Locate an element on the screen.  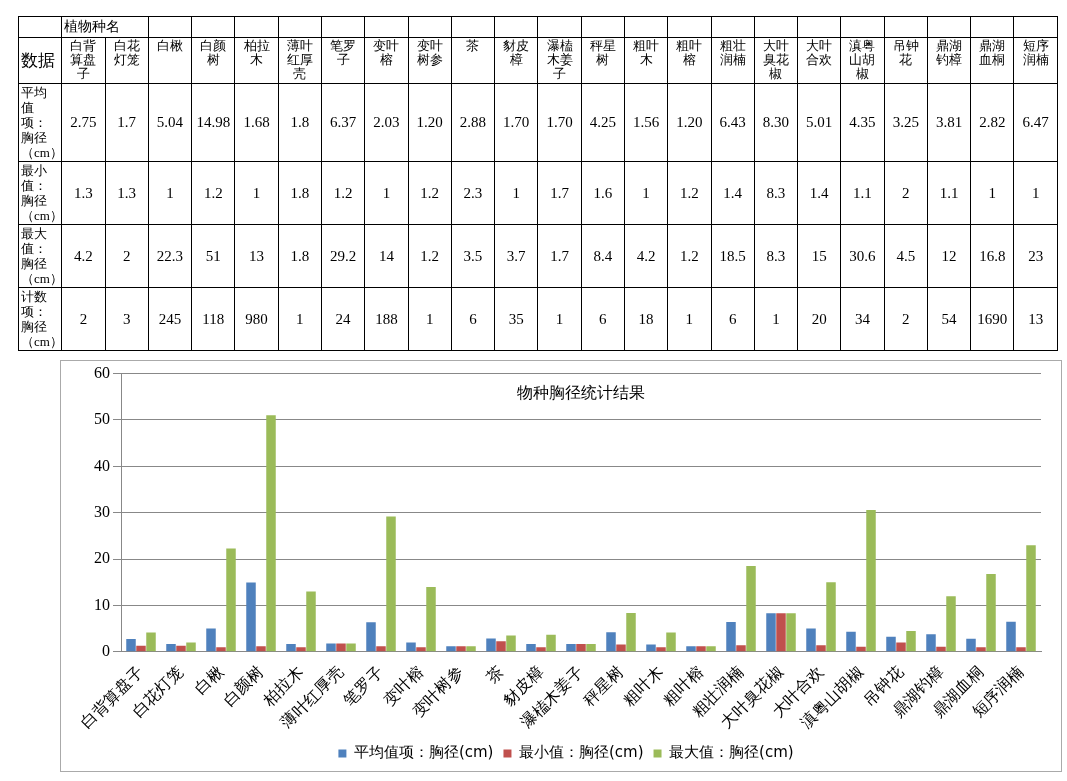
data-label: 1.70 is located at coordinates (516, 122).